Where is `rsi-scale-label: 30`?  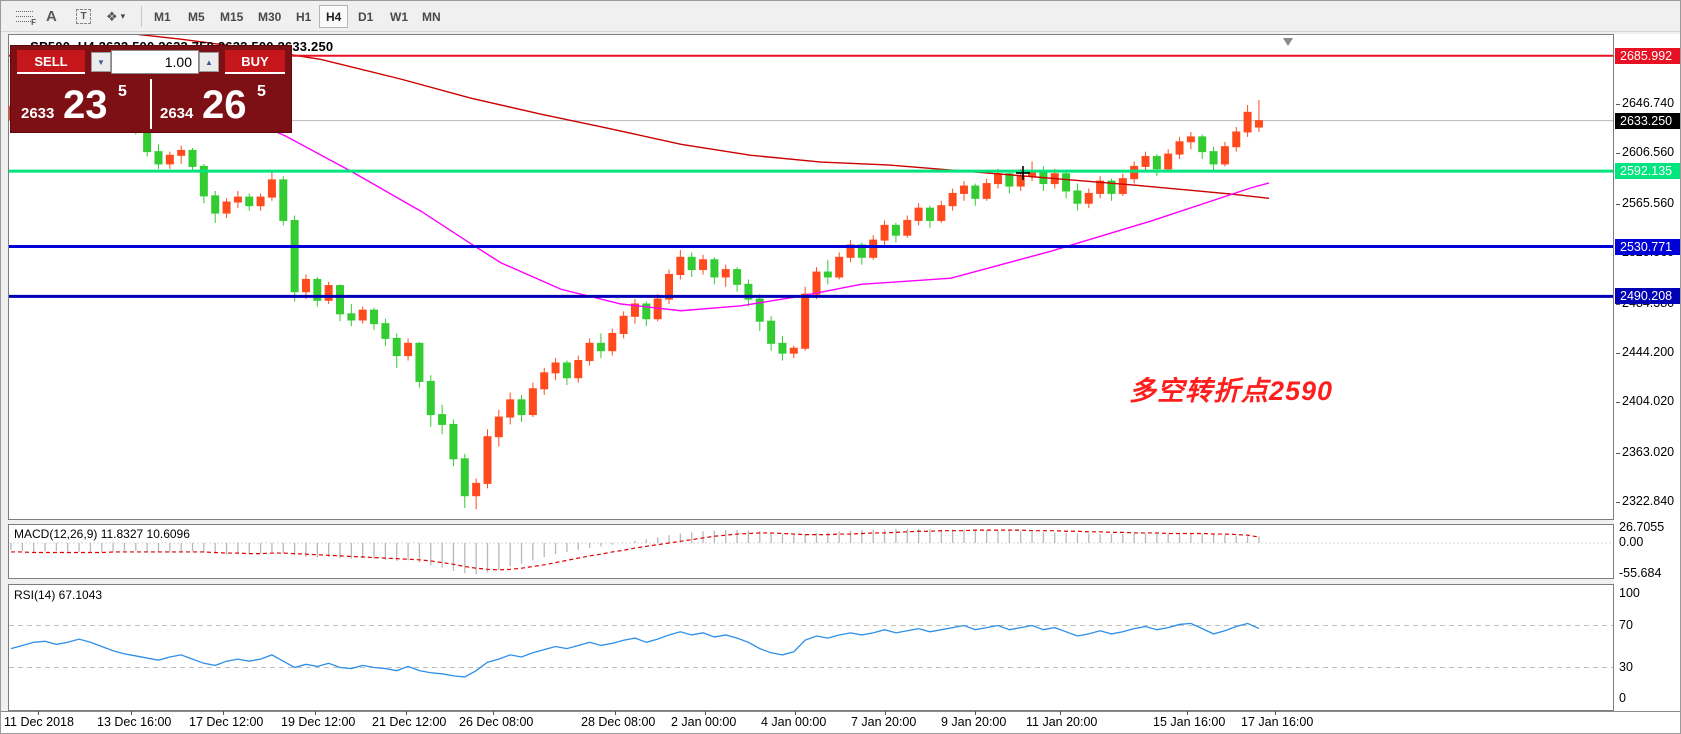 rsi-scale-label: 30 is located at coordinates (1626, 666).